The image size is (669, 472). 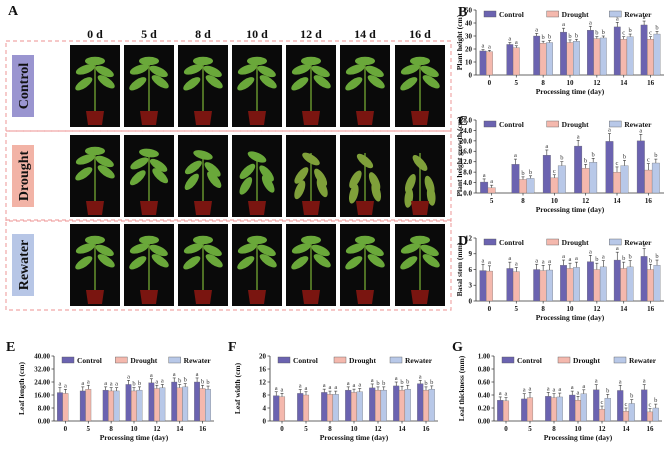 What do you see at coordinates (149, 34) in the screenshot?
I see `day-label: 5 d` at bounding box center [149, 34].